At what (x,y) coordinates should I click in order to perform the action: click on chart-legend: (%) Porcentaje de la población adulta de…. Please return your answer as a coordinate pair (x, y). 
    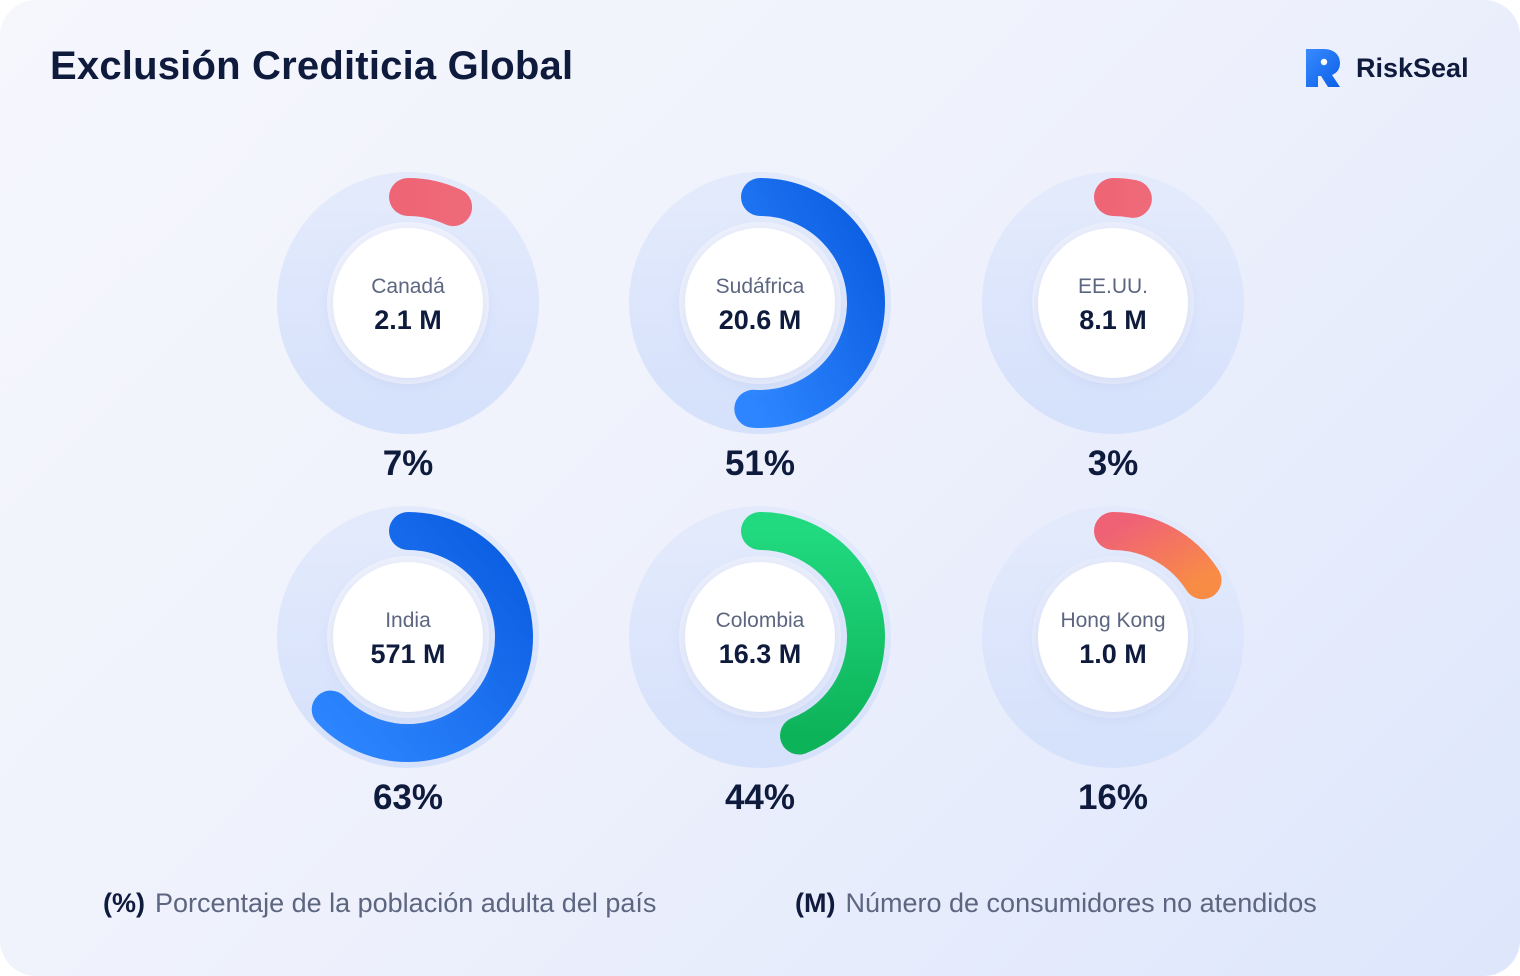
    Looking at the image, I should click on (760, 910).